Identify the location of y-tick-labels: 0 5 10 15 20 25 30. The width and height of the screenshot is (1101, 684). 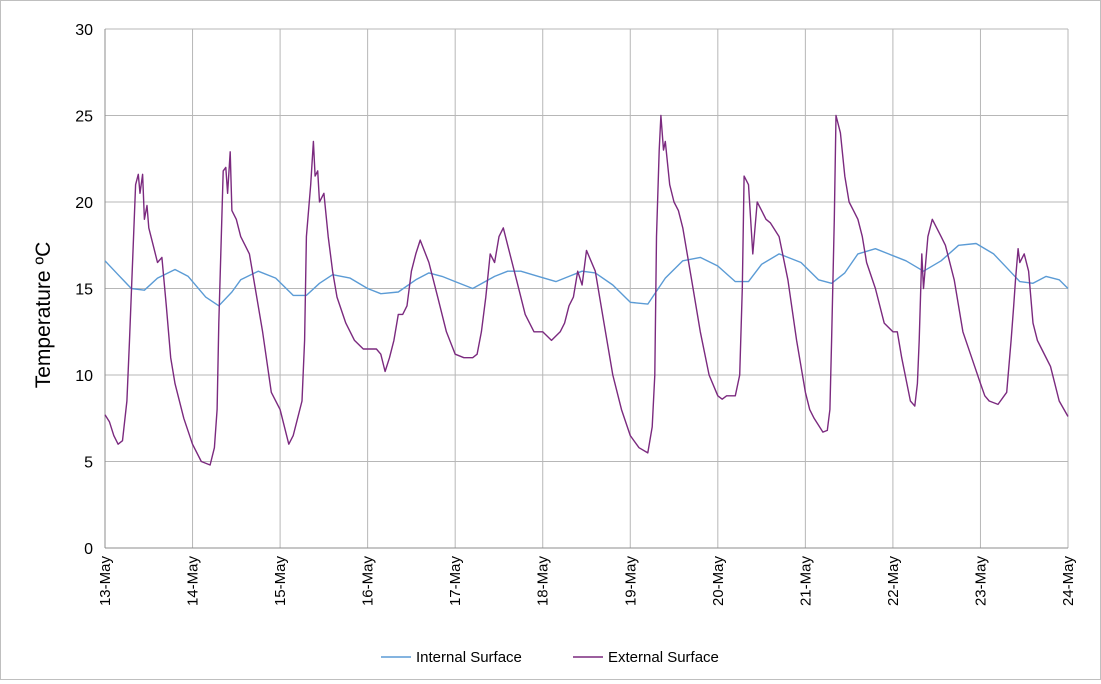
(84, 290).